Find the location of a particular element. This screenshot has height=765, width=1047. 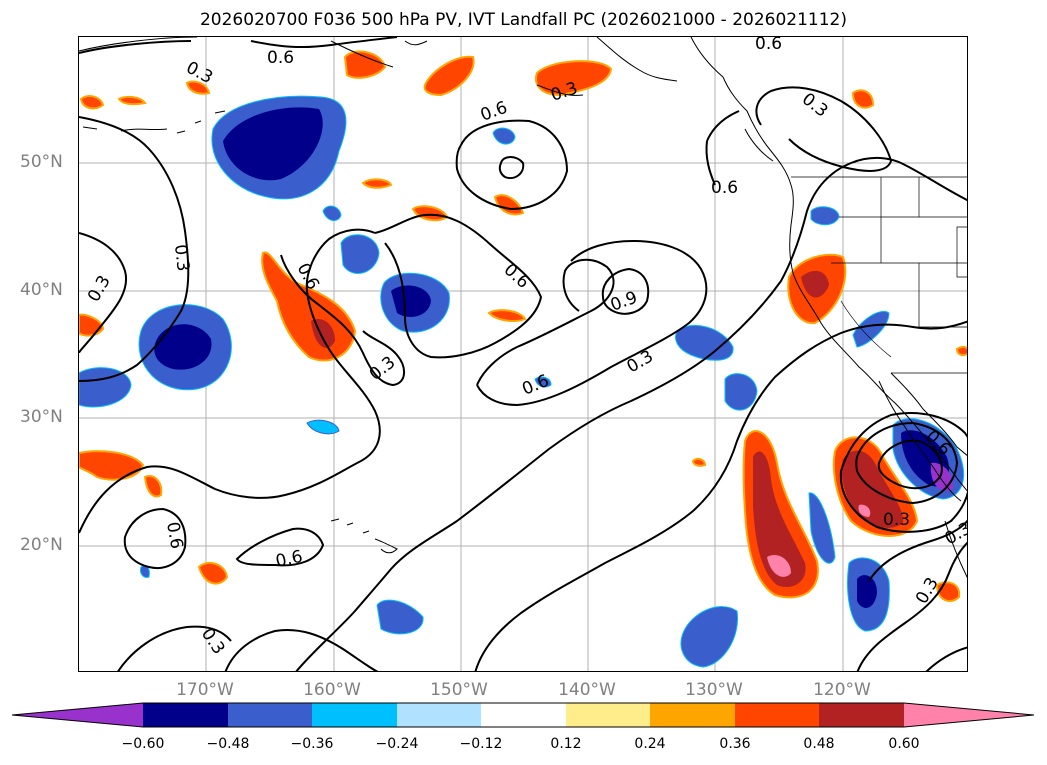

colorbar-extend-low is located at coordinates (77, 715).